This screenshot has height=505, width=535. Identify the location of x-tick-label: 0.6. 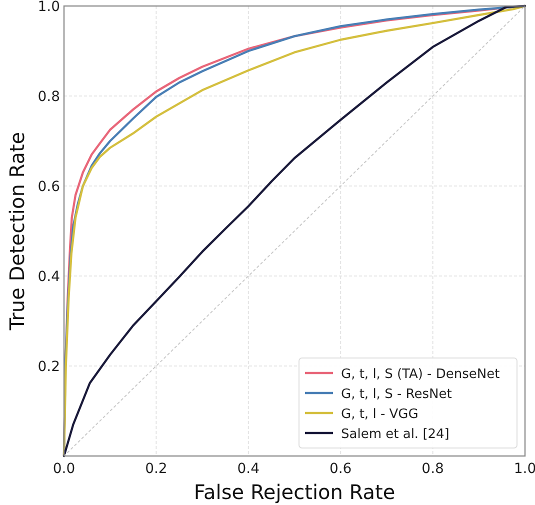
(340, 469).